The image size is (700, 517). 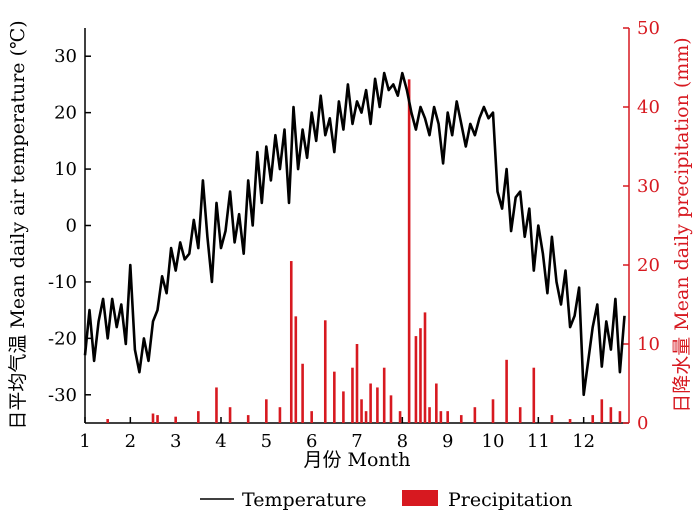 What do you see at coordinates (510, 500) in the screenshot?
I see `legend-precipitation-label: Precipitation` at bounding box center [510, 500].